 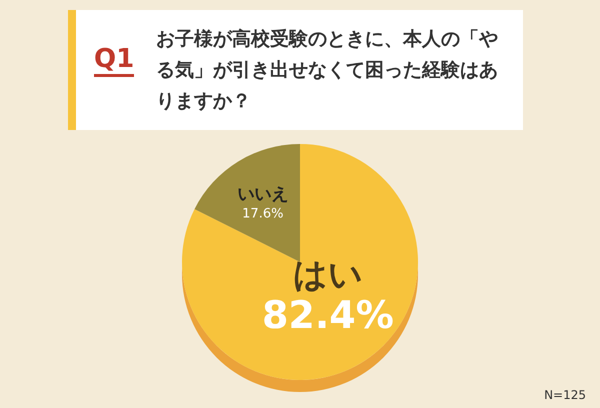 I want to click on data-label: 17.6%, so click(x=263, y=214).